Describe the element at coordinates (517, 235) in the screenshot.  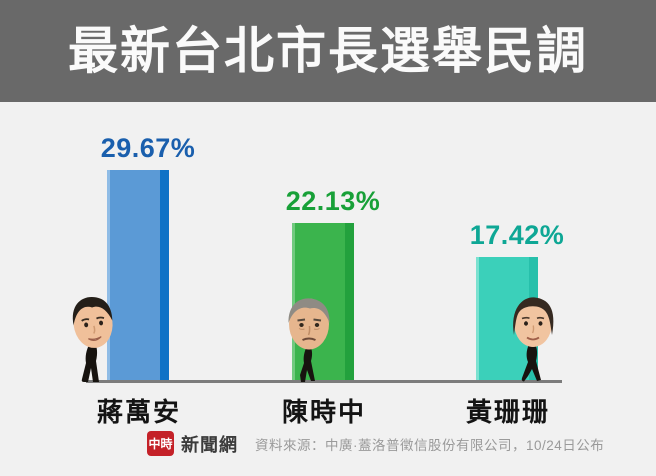
I see `bar-value-label: 17.42%` at that location.